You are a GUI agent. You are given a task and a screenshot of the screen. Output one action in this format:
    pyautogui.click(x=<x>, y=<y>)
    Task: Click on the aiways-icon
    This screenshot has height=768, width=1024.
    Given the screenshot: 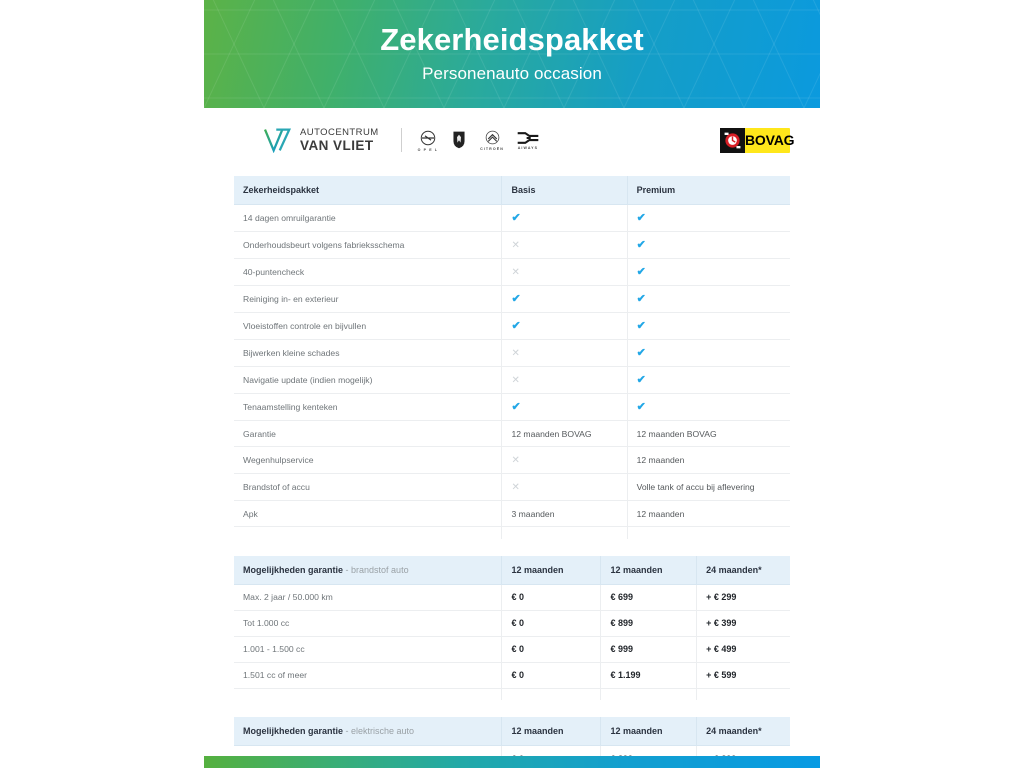 What is the action you would take?
    pyautogui.click(x=528, y=137)
    